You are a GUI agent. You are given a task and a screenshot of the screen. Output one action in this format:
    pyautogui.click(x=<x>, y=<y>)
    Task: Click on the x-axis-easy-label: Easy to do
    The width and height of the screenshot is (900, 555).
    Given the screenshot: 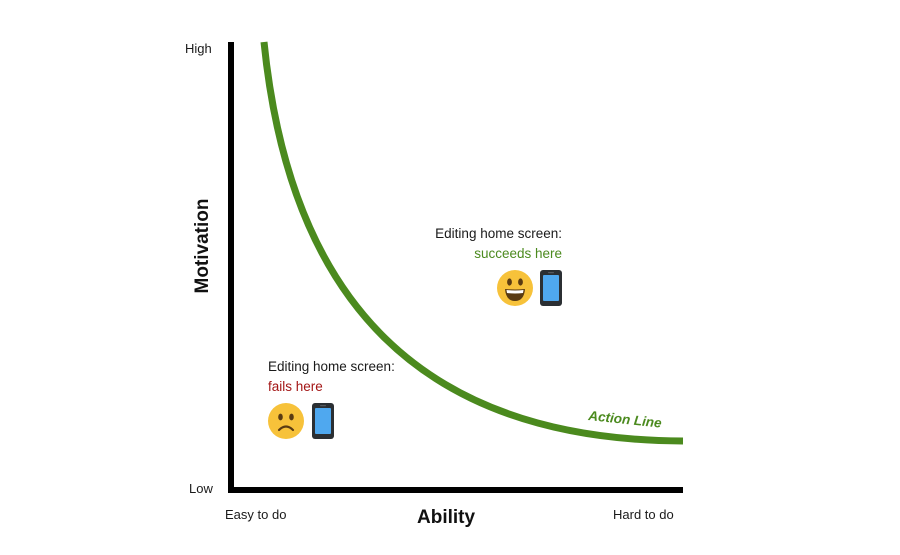 What is the action you would take?
    pyautogui.click(x=256, y=514)
    